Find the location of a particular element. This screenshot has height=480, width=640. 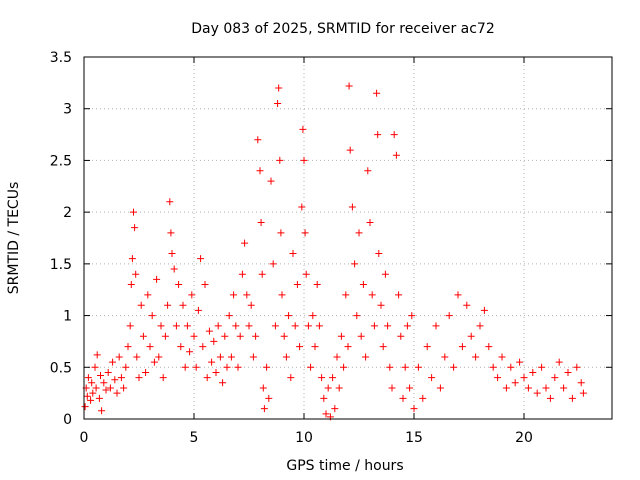

y-axis-label: SRMTID / TECUs is located at coordinates (14, 238).